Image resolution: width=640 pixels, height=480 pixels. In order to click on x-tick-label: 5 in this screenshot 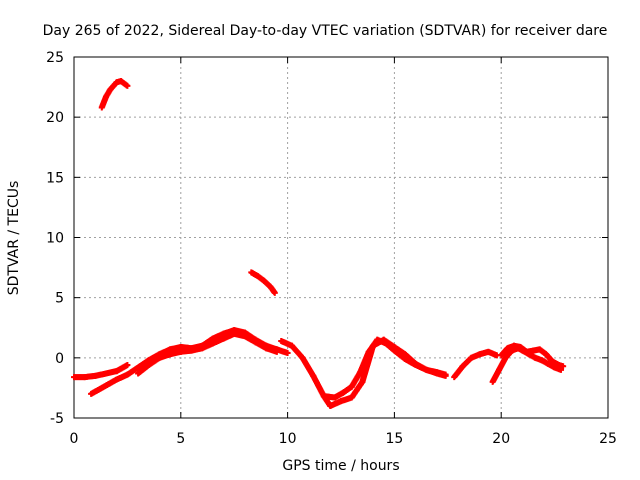, I will do `click(180, 439)`.